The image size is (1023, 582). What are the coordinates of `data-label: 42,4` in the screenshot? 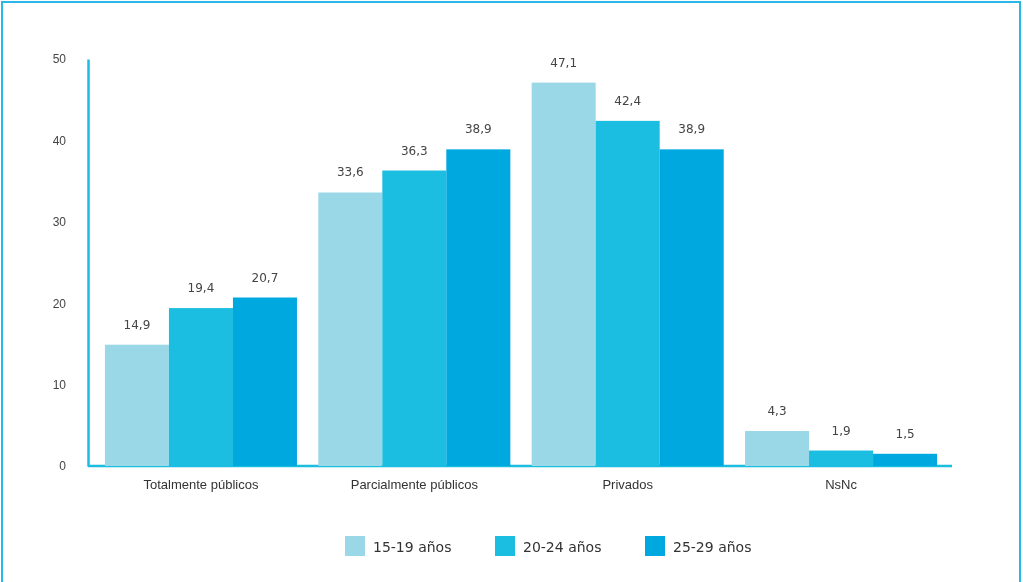 It's located at (628, 100).